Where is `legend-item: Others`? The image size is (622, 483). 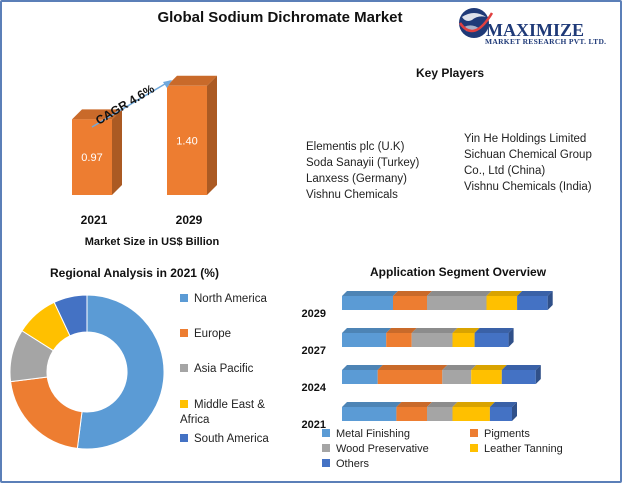
legend-item: Others is located at coordinates (345, 464).